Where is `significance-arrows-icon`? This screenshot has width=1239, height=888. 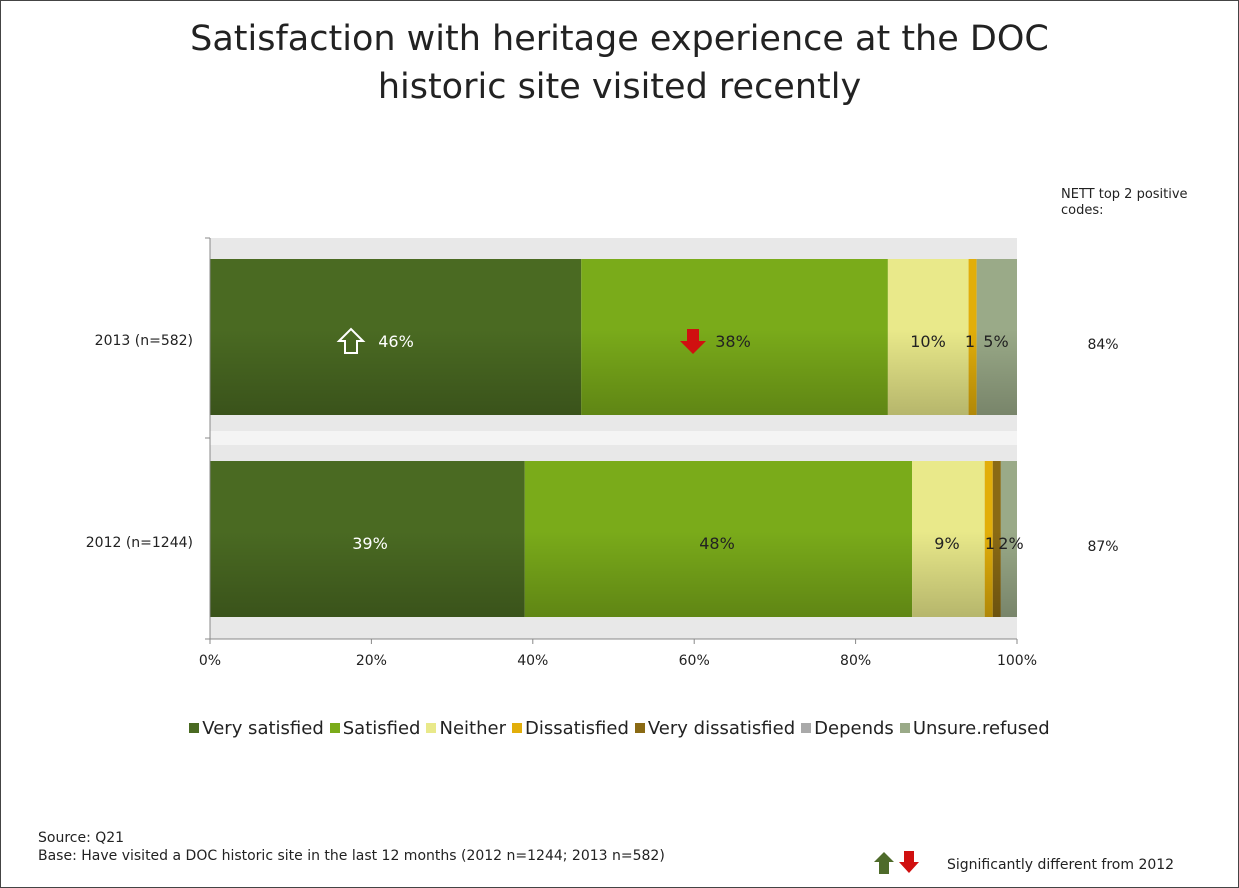
significance-arrows-icon is located at coordinates (896, 862).